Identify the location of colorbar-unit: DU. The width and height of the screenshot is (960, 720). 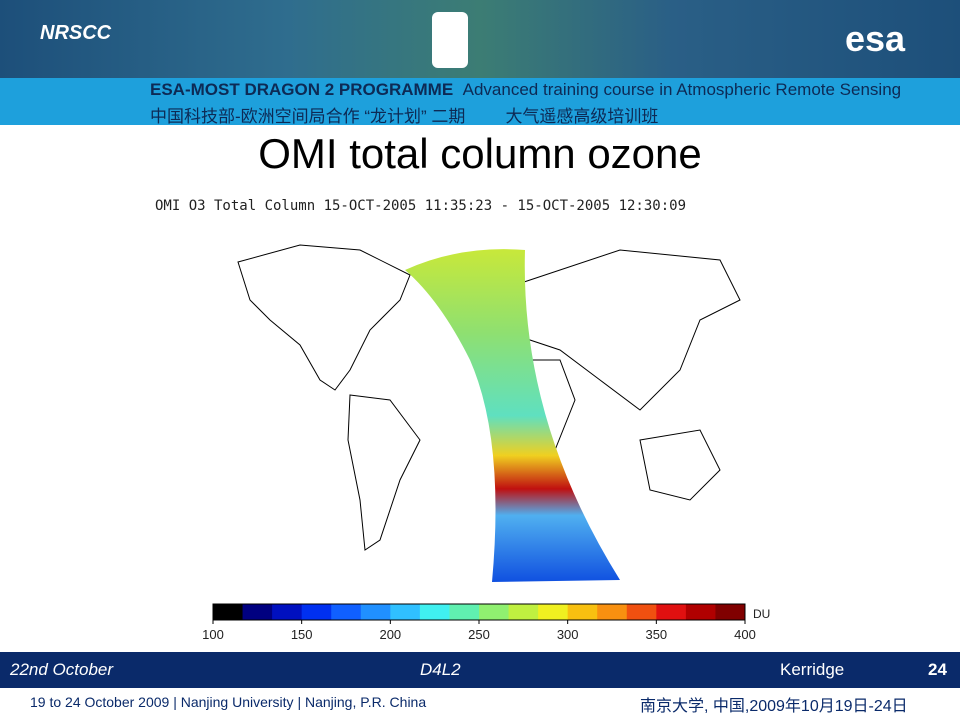
(761, 614).